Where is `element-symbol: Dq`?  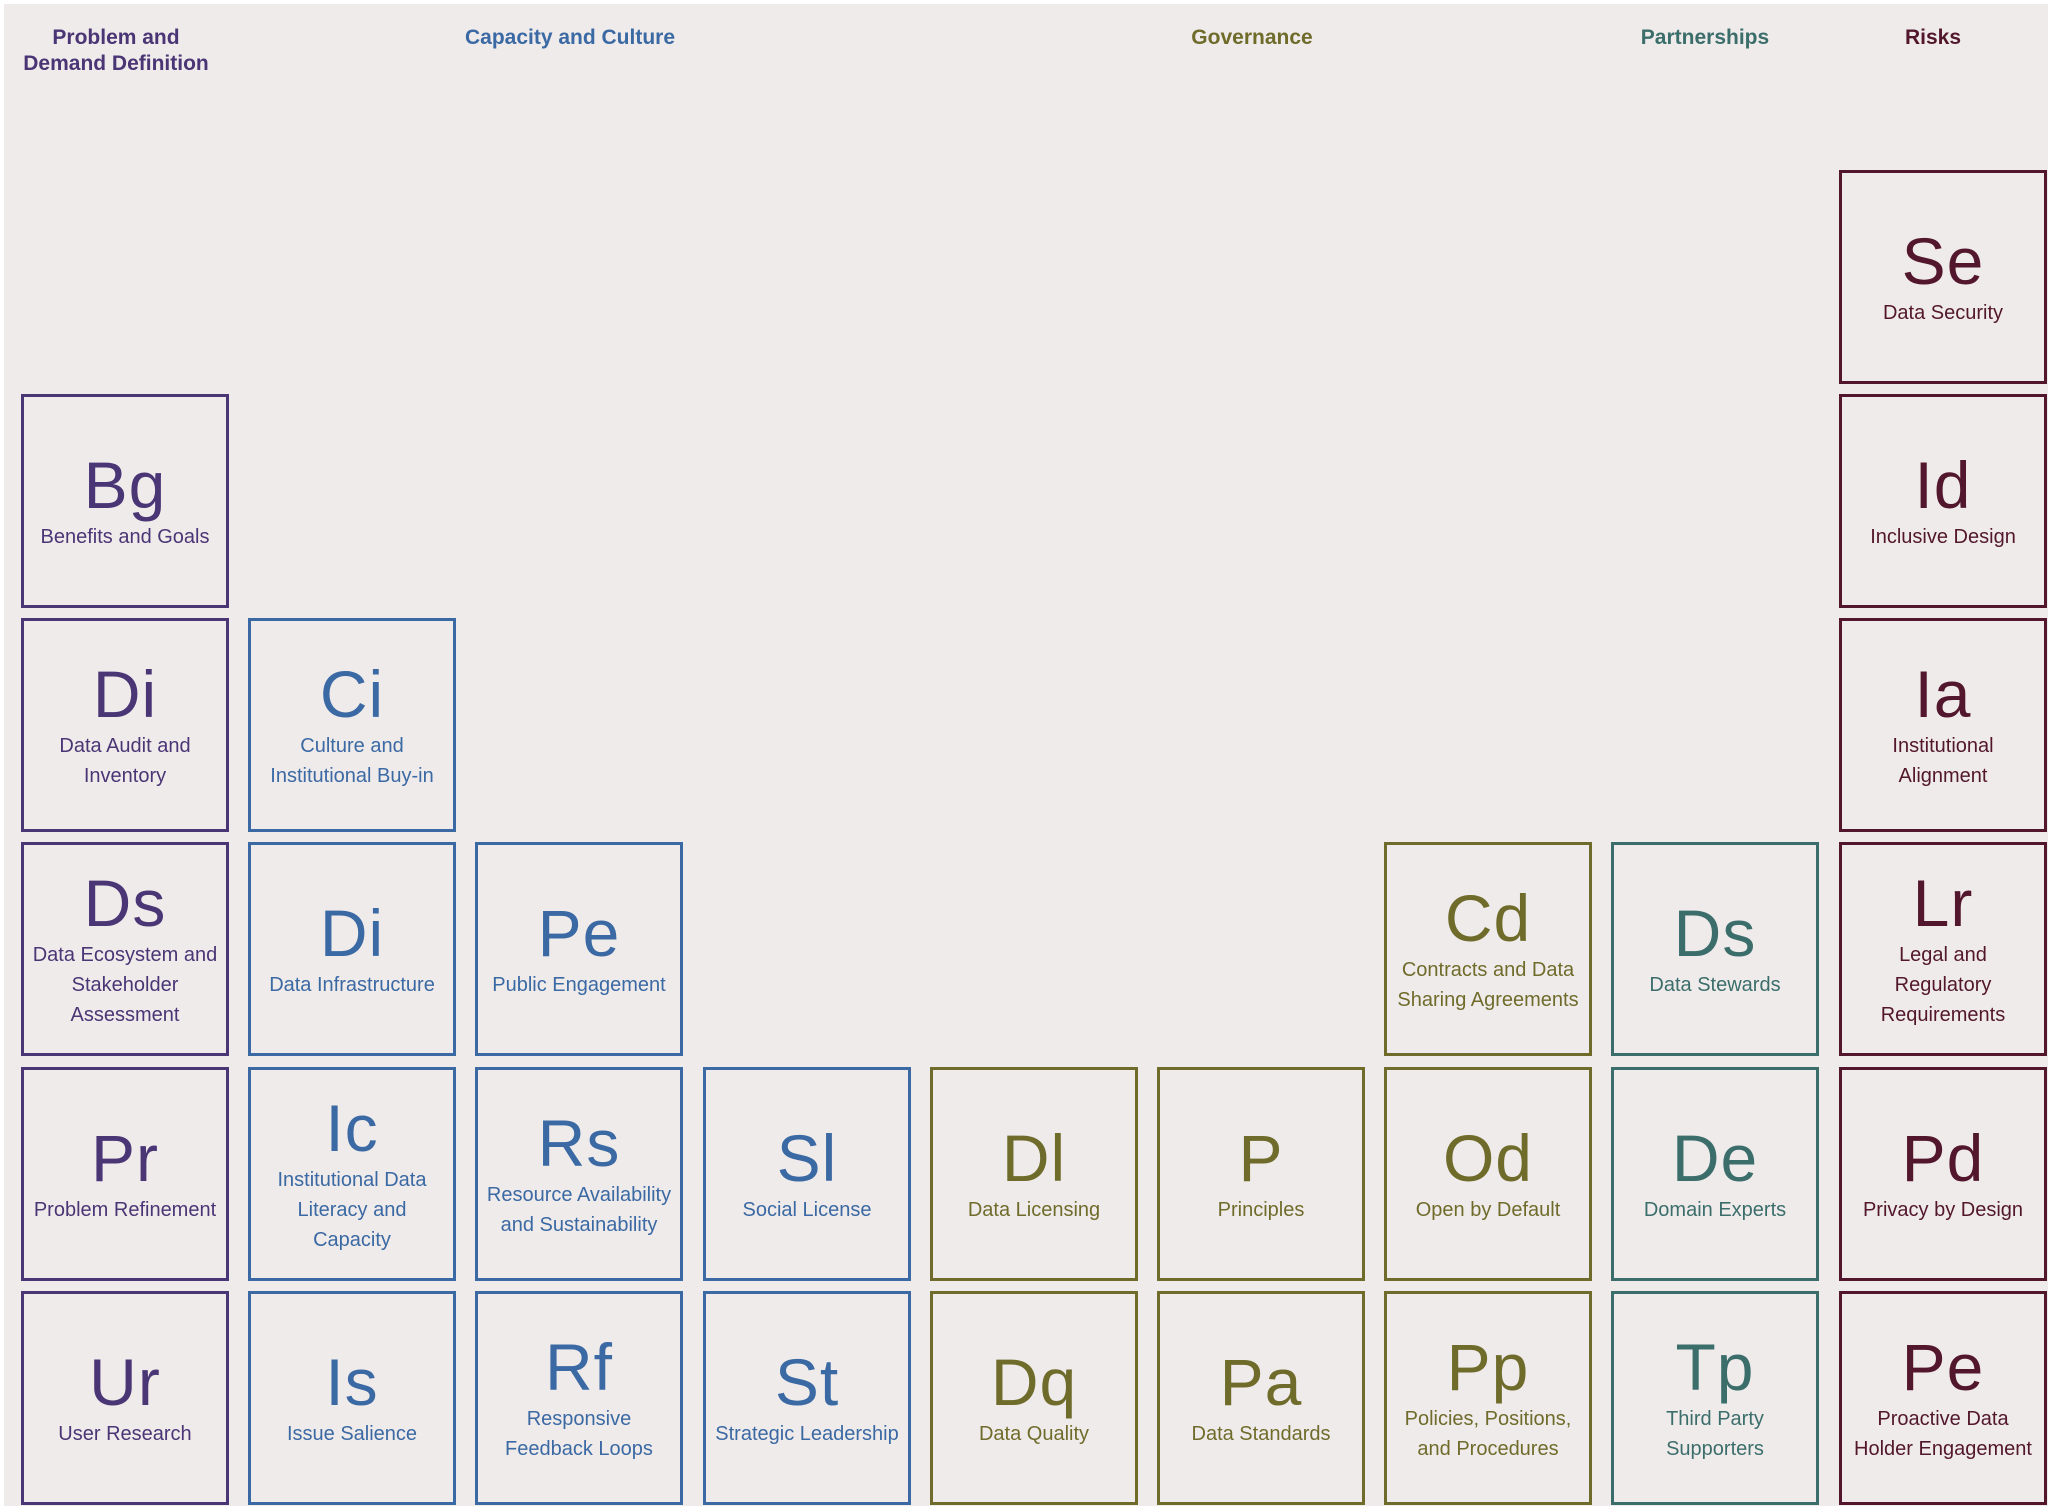 element-symbol: Dq is located at coordinates (1034, 1382).